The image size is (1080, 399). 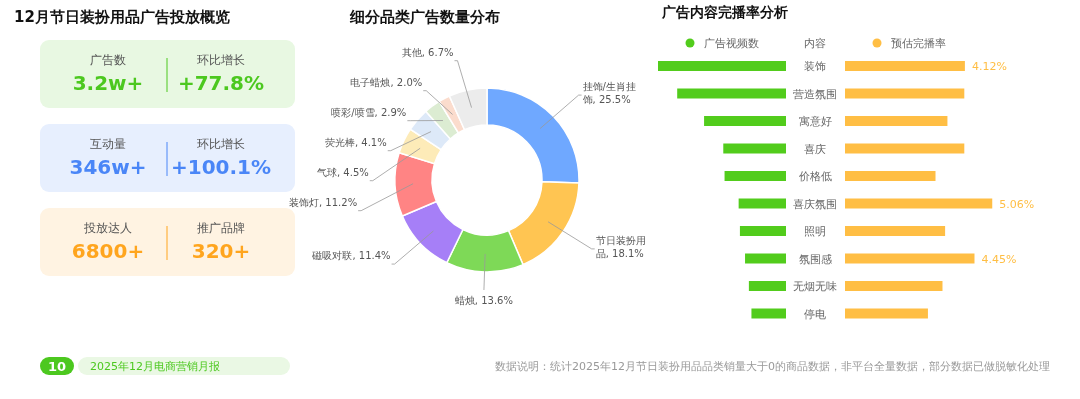 What do you see at coordinates (815, 94) in the screenshot?
I see `y-tick-label: 营造氛围` at bounding box center [815, 94].